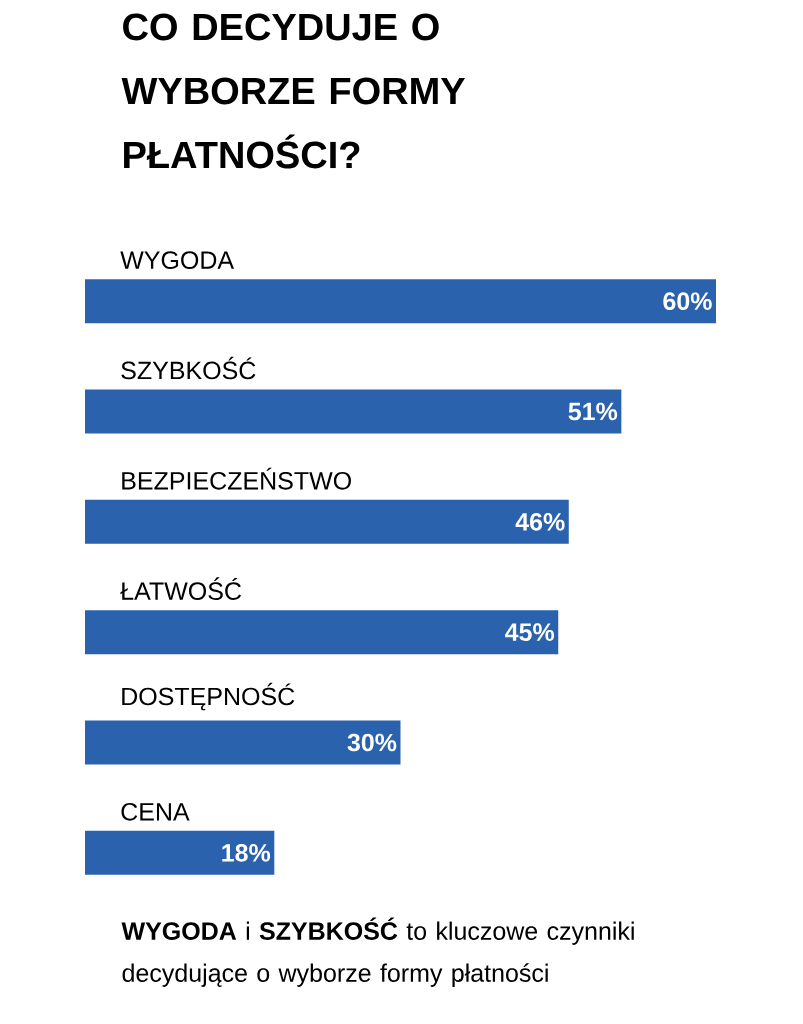  What do you see at coordinates (177, 260) in the screenshot?
I see `y-tick-label: WYGODA` at bounding box center [177, 260].